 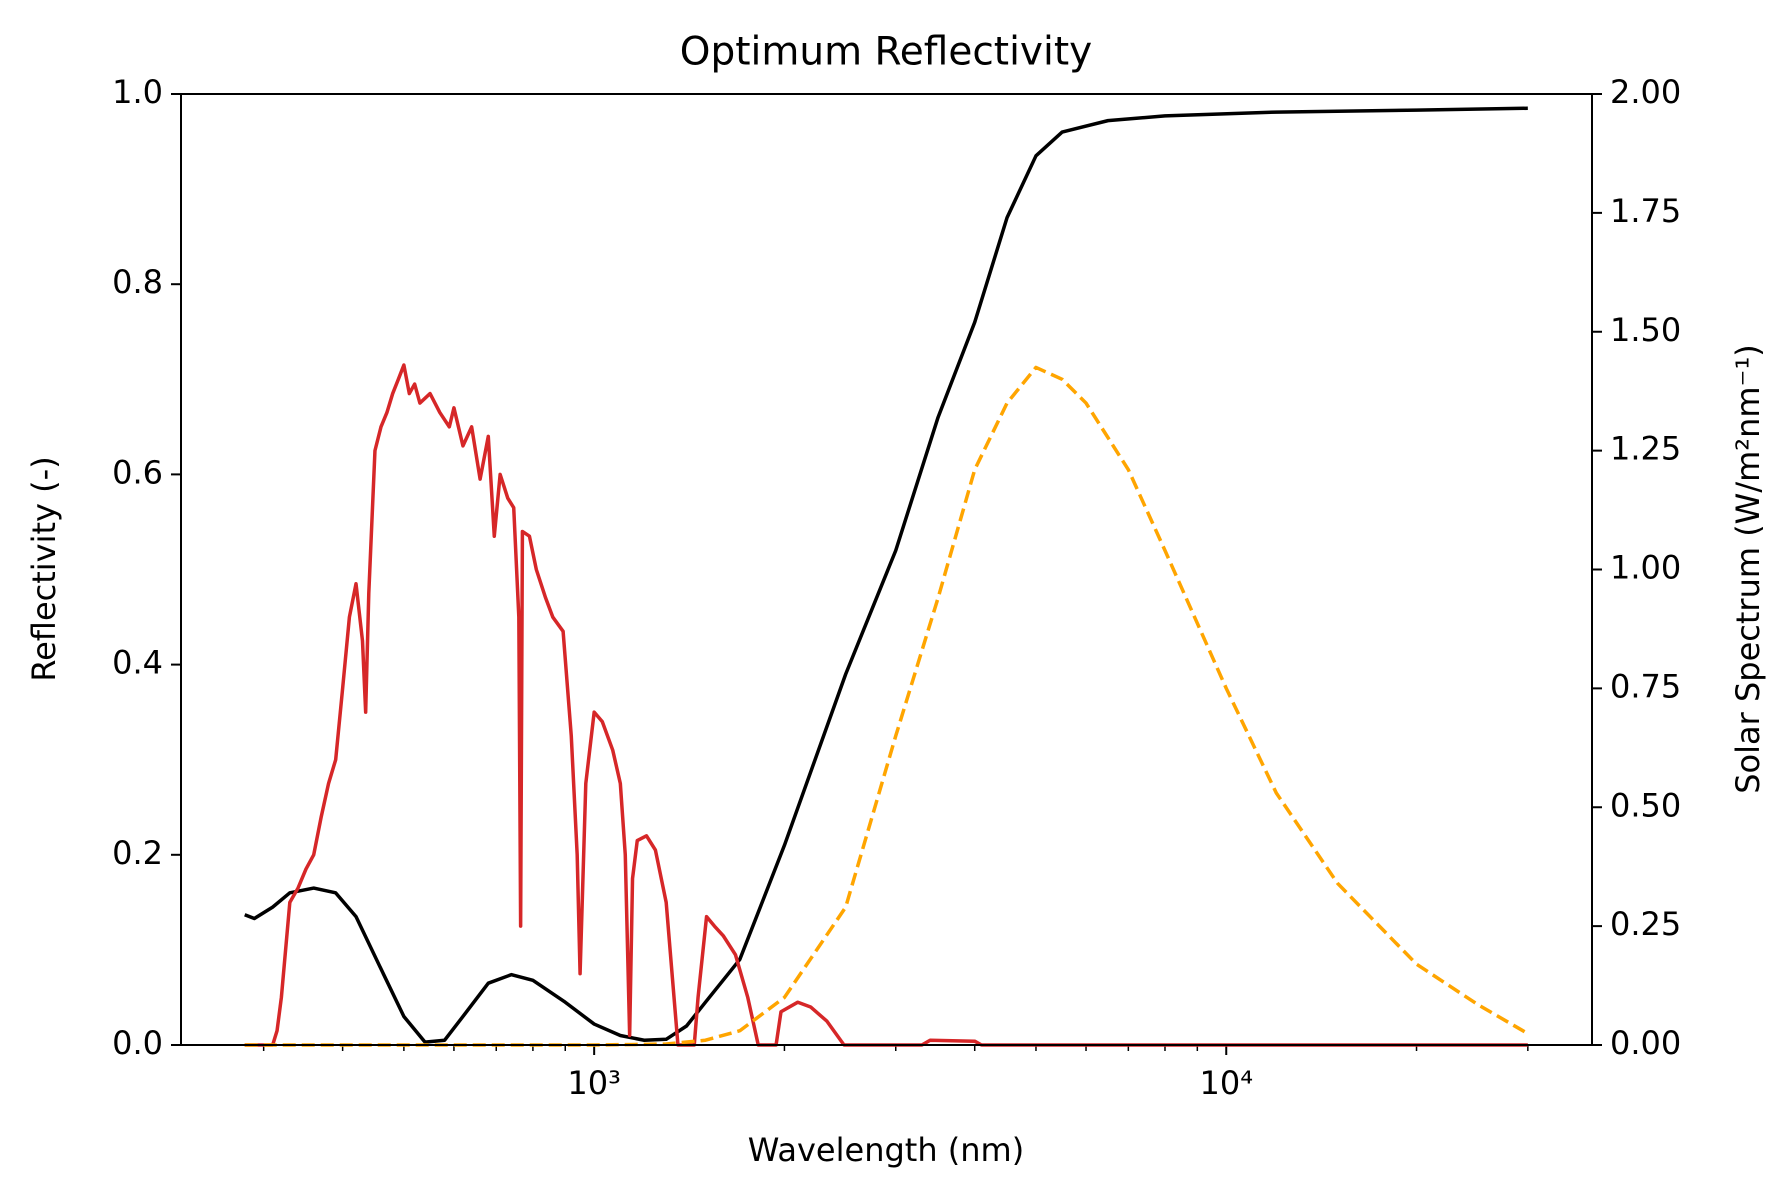 I want to click on y2-tick-label: 0.75, so click(x=1645, y=686).